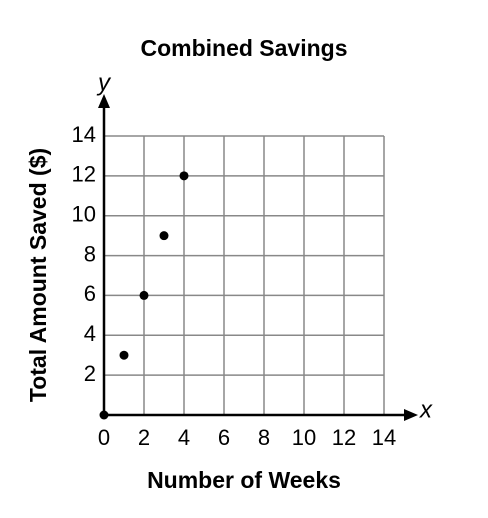 This screenshot has height=518, width=488. What do you see at coordinates (90, 333) in the screenshot?
I see `y-tick-label: 4` at bounding box center [90, 333].